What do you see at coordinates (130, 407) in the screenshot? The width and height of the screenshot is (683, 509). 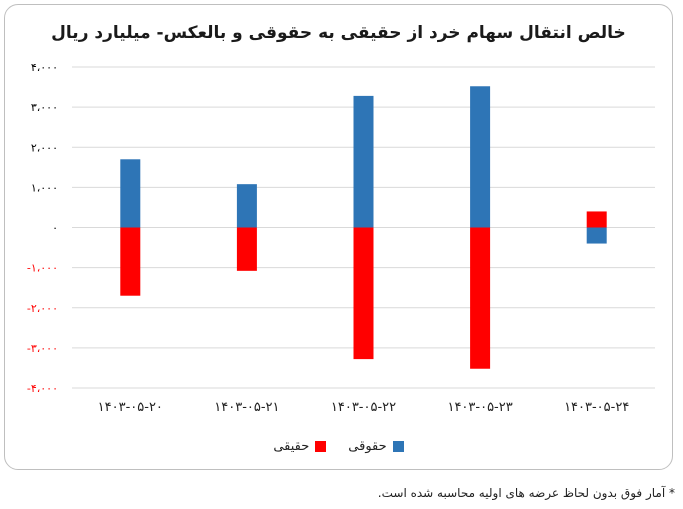 I see `x-tick-label: ۱۴۰۳-۰۵-۲۰` at bounding box center [130, 407].